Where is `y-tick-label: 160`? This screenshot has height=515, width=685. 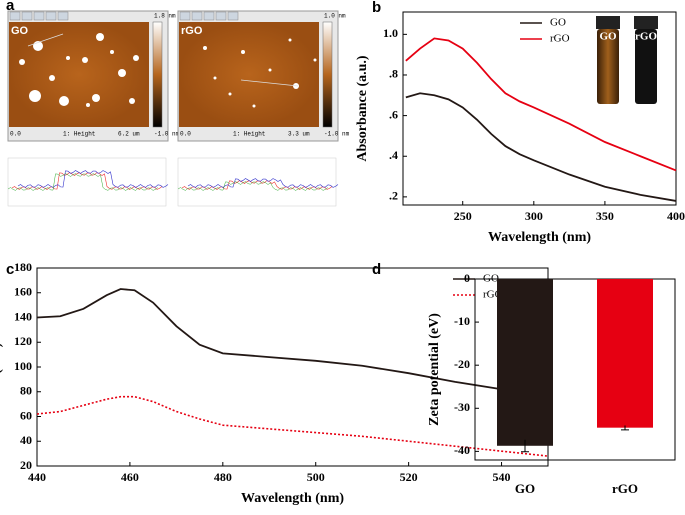
y-tick-label: 160 is located at coordinates (23, 292).